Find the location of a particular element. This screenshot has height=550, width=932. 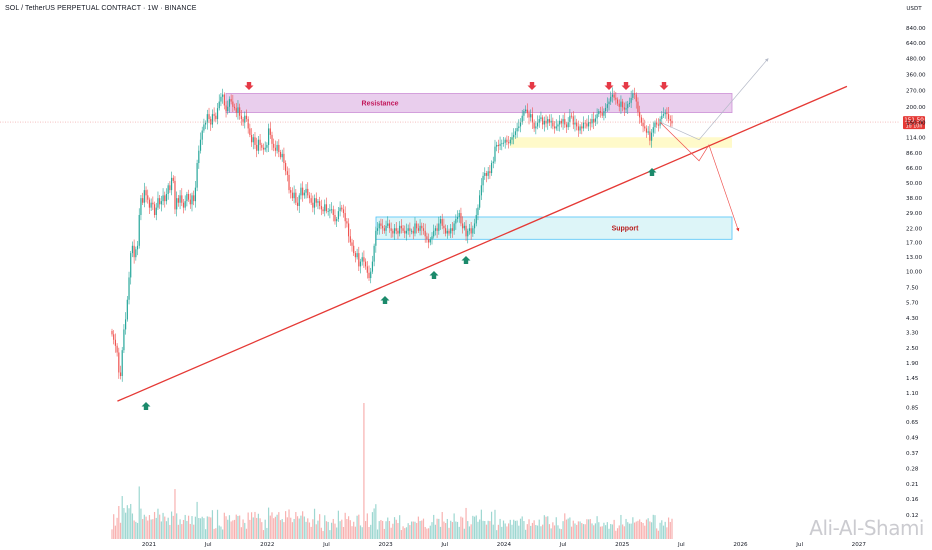

price-tick-label: 0.85 is located at coordinates (912, 408).